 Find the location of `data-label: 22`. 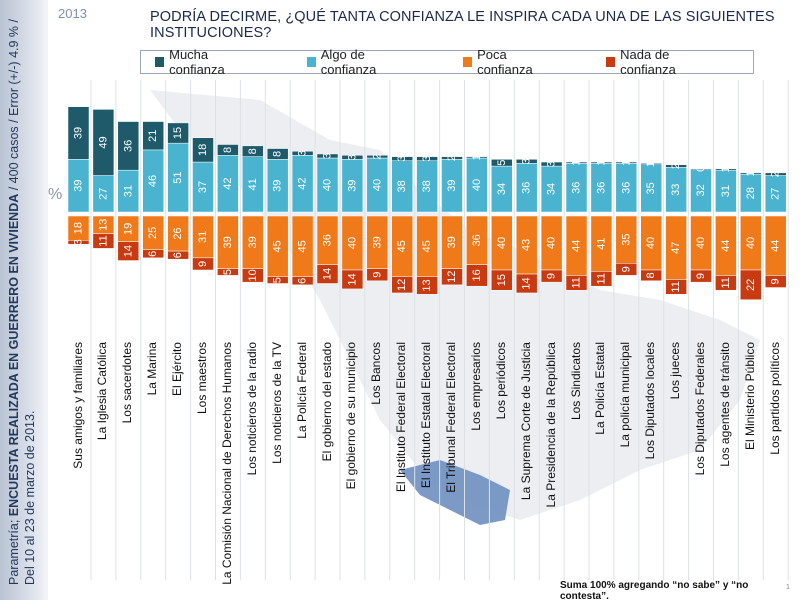

data-label: 22 is located at coordinates (751, 285).